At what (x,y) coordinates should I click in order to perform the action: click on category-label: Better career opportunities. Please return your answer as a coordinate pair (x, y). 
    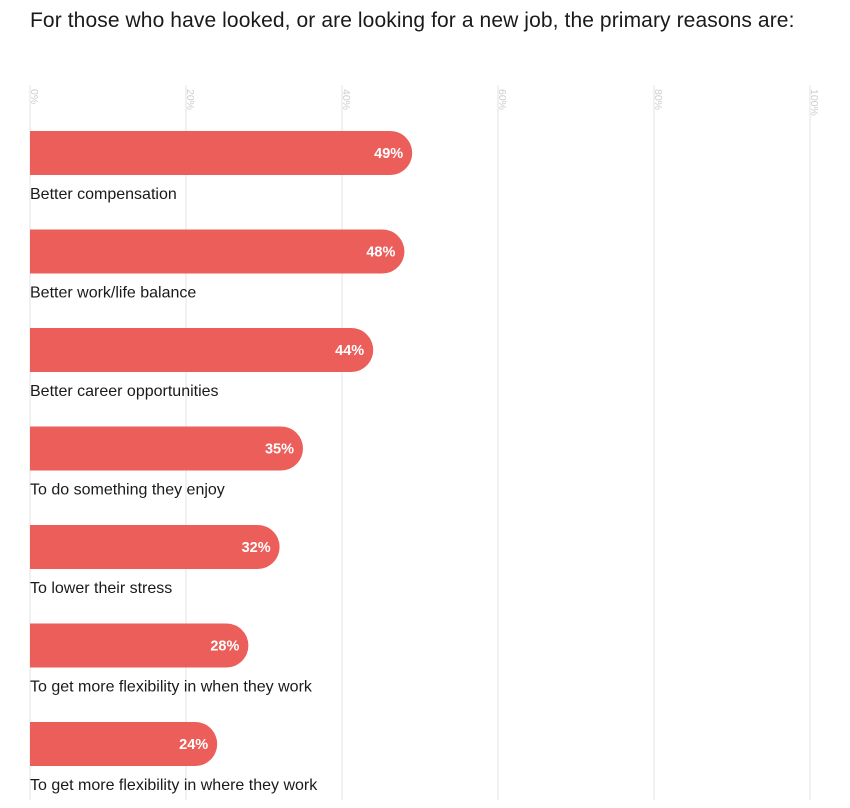
    Looking at the image, I should click on (124, 391).